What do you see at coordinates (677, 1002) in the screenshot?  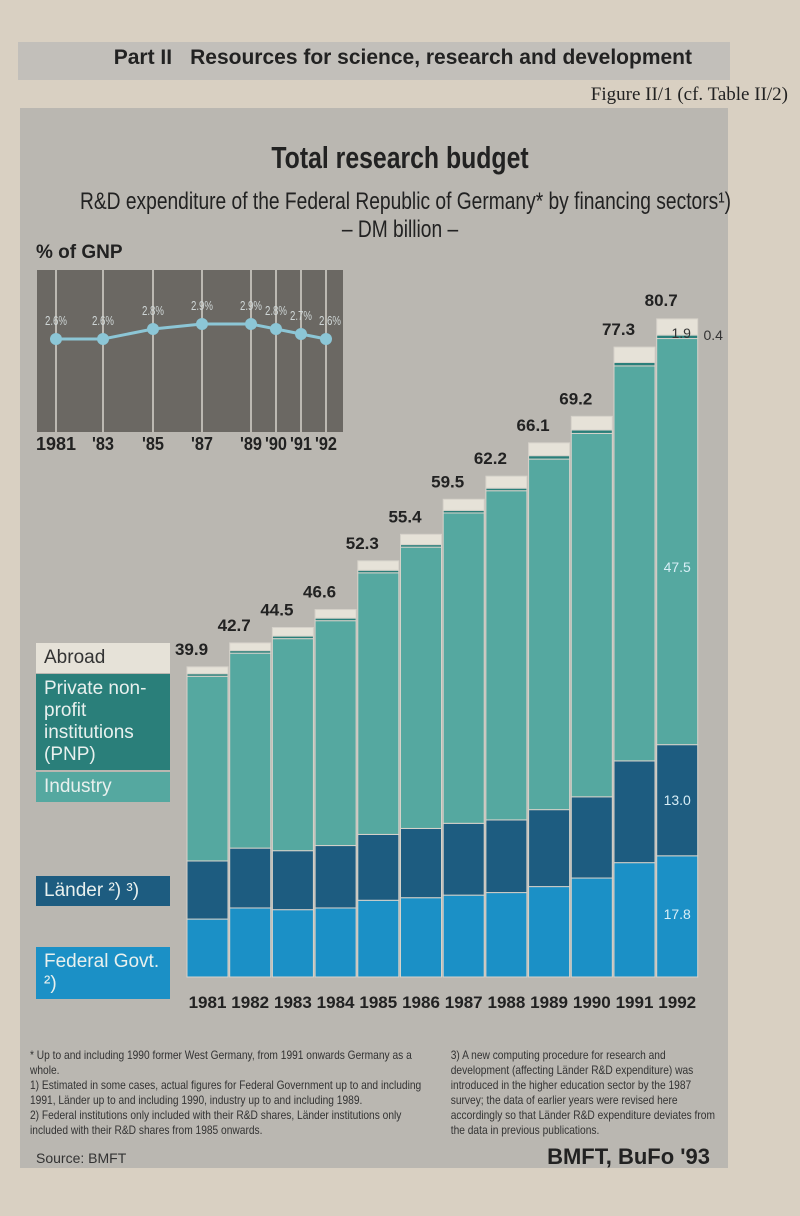 I see `x-tick-label: 1992` at bounding box center [677, 1002].